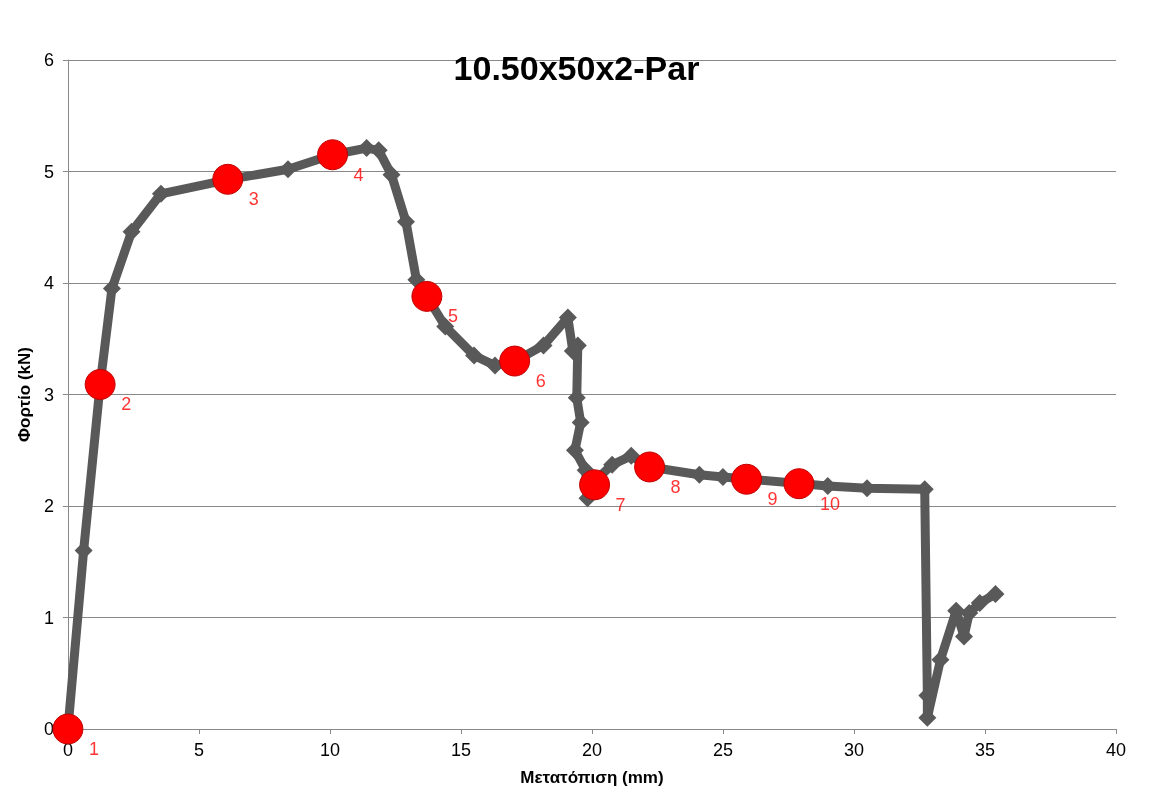 The height and width of the screenshot is (809, 1153). What do you see at coordinates (722, 750) in the screenshot?
I see `x-tick-label: 25` at bounding box center [722, 750].